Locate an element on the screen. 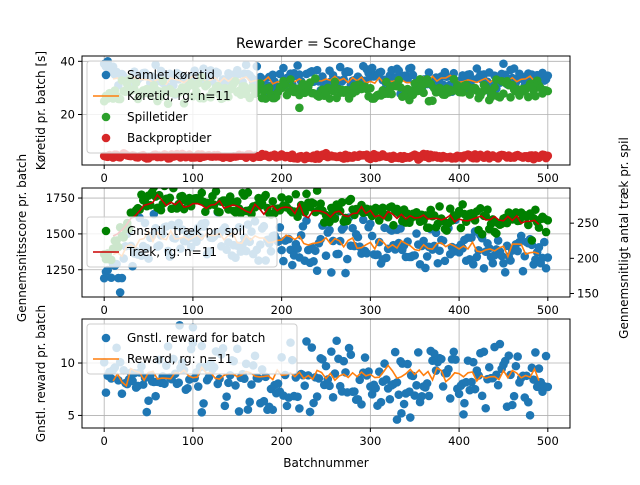  x-tick-label: 500 is located at coordinates (548, 310).